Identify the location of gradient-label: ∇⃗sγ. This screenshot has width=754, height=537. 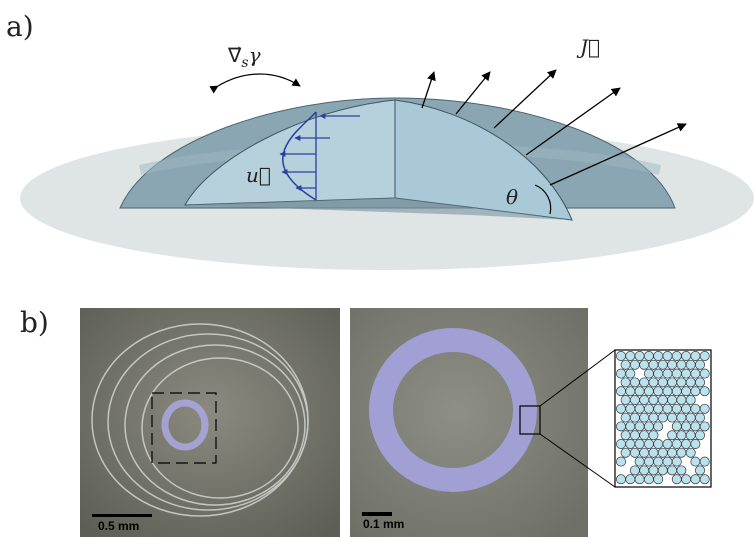
(244, 57).